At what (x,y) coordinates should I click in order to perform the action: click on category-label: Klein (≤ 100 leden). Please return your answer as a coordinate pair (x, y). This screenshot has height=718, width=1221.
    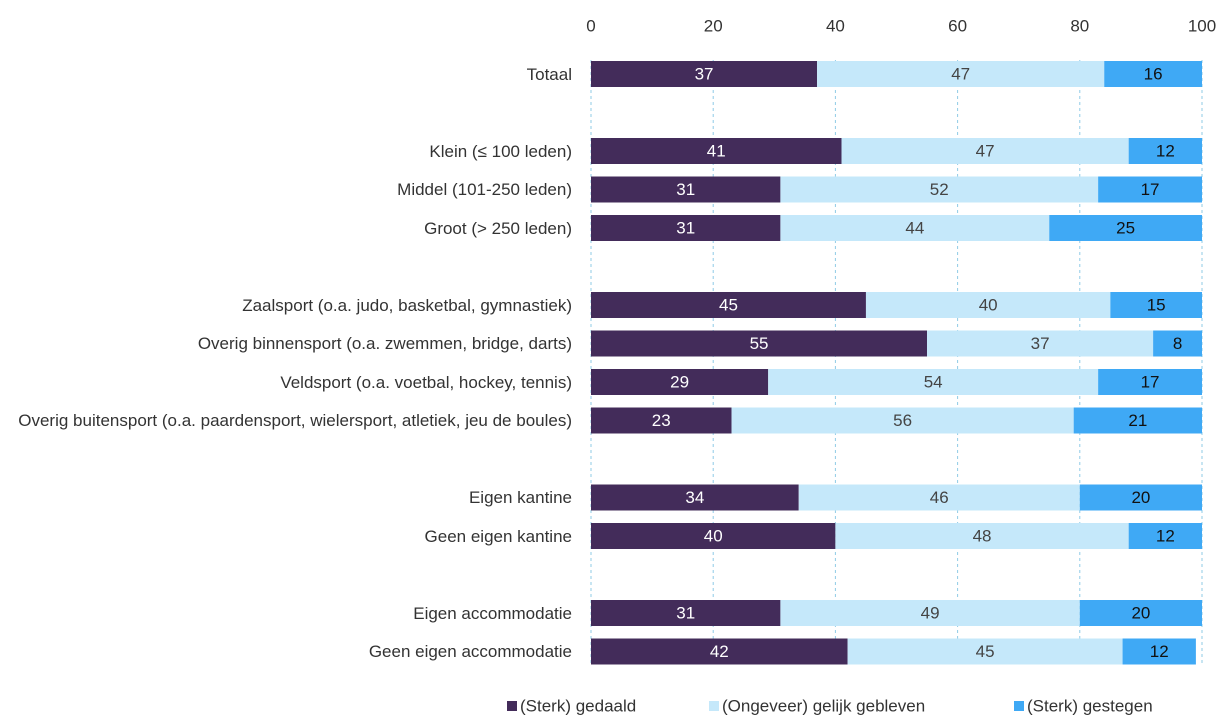
    Looking at the image, I should click on (500, 151).